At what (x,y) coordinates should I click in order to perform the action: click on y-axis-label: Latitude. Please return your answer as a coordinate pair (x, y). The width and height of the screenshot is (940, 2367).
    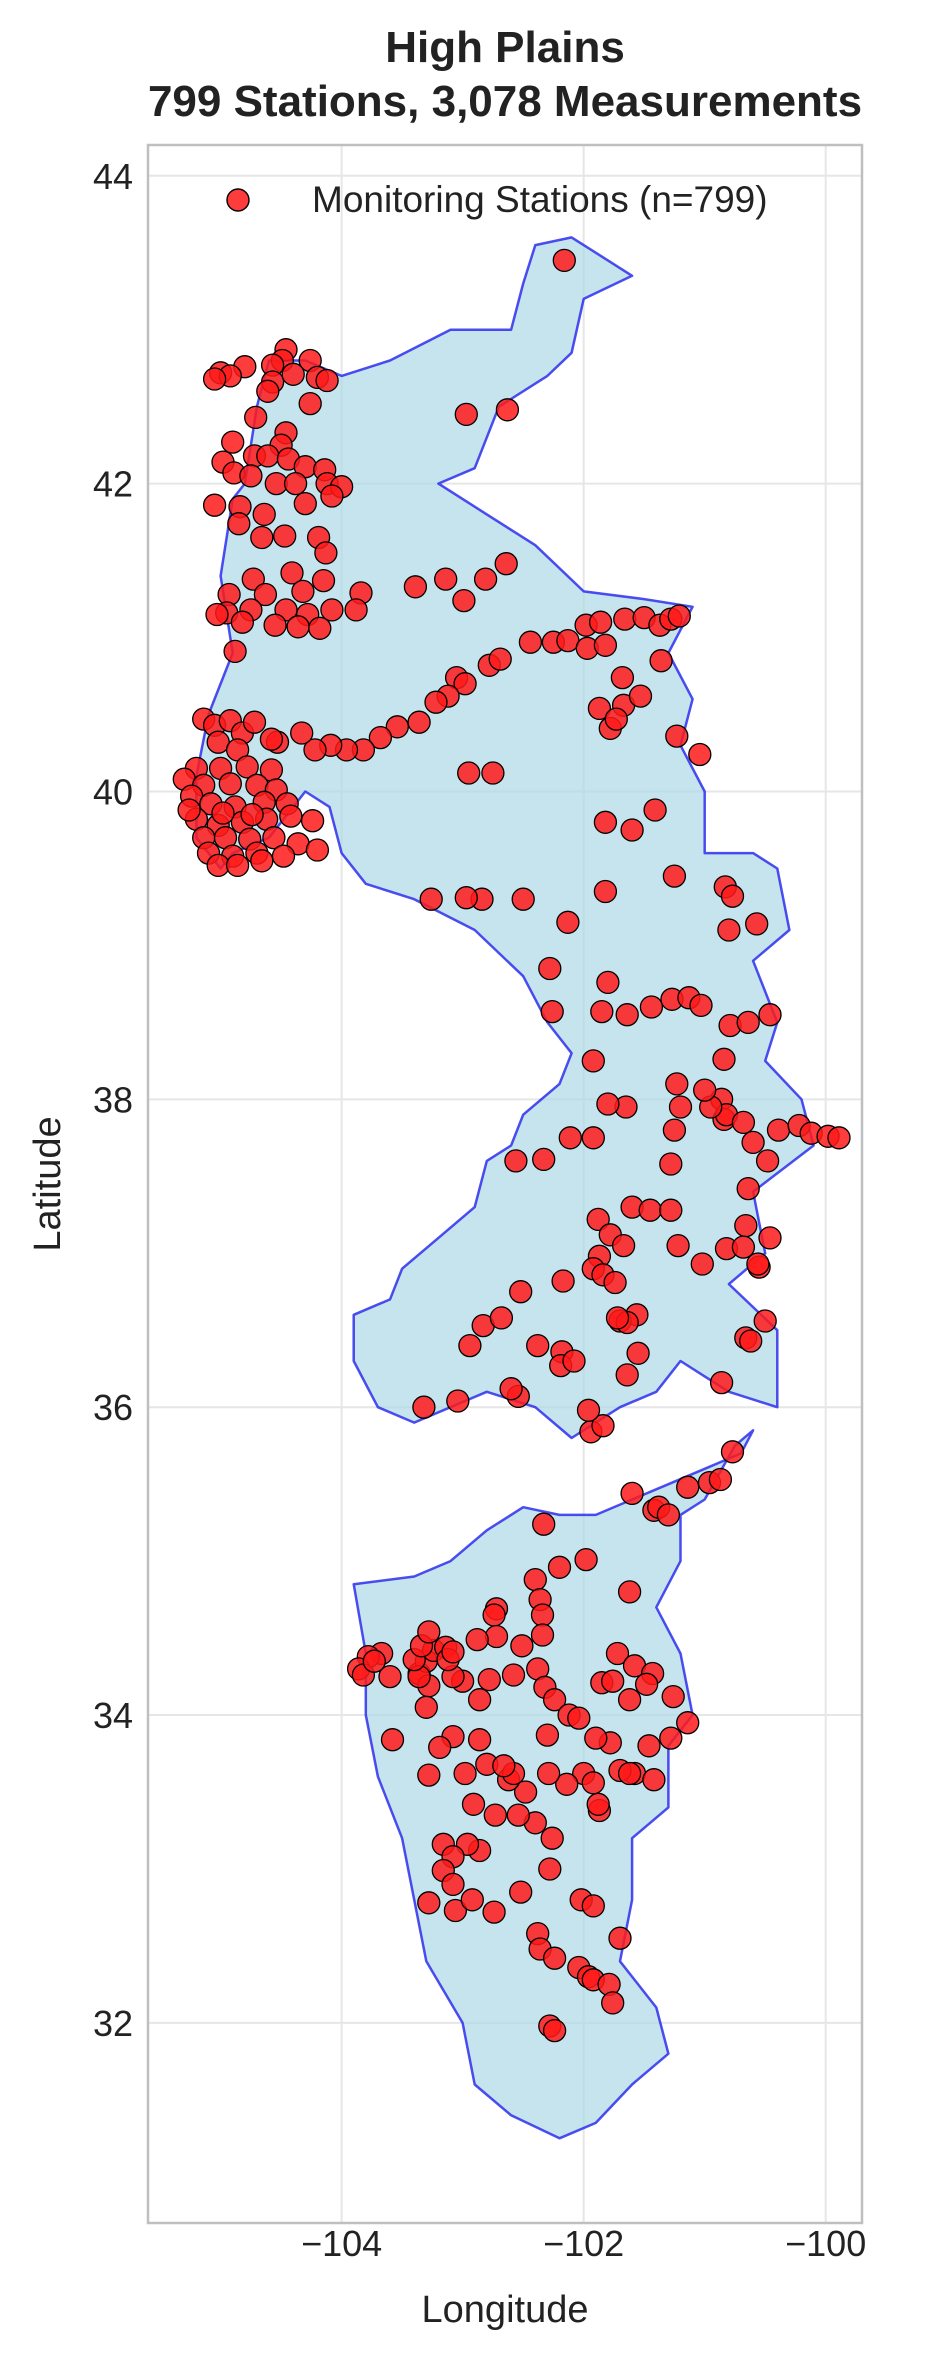
    Looking at the image, I should click on (48, 1183).